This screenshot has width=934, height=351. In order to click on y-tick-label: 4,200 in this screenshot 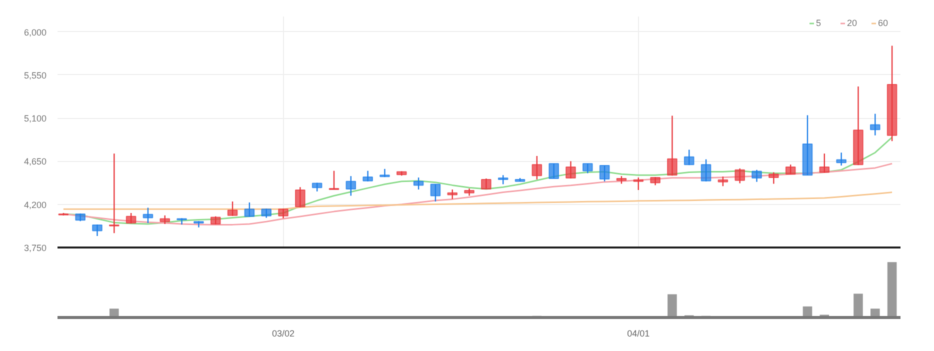, I will do `click(35, 205)`.